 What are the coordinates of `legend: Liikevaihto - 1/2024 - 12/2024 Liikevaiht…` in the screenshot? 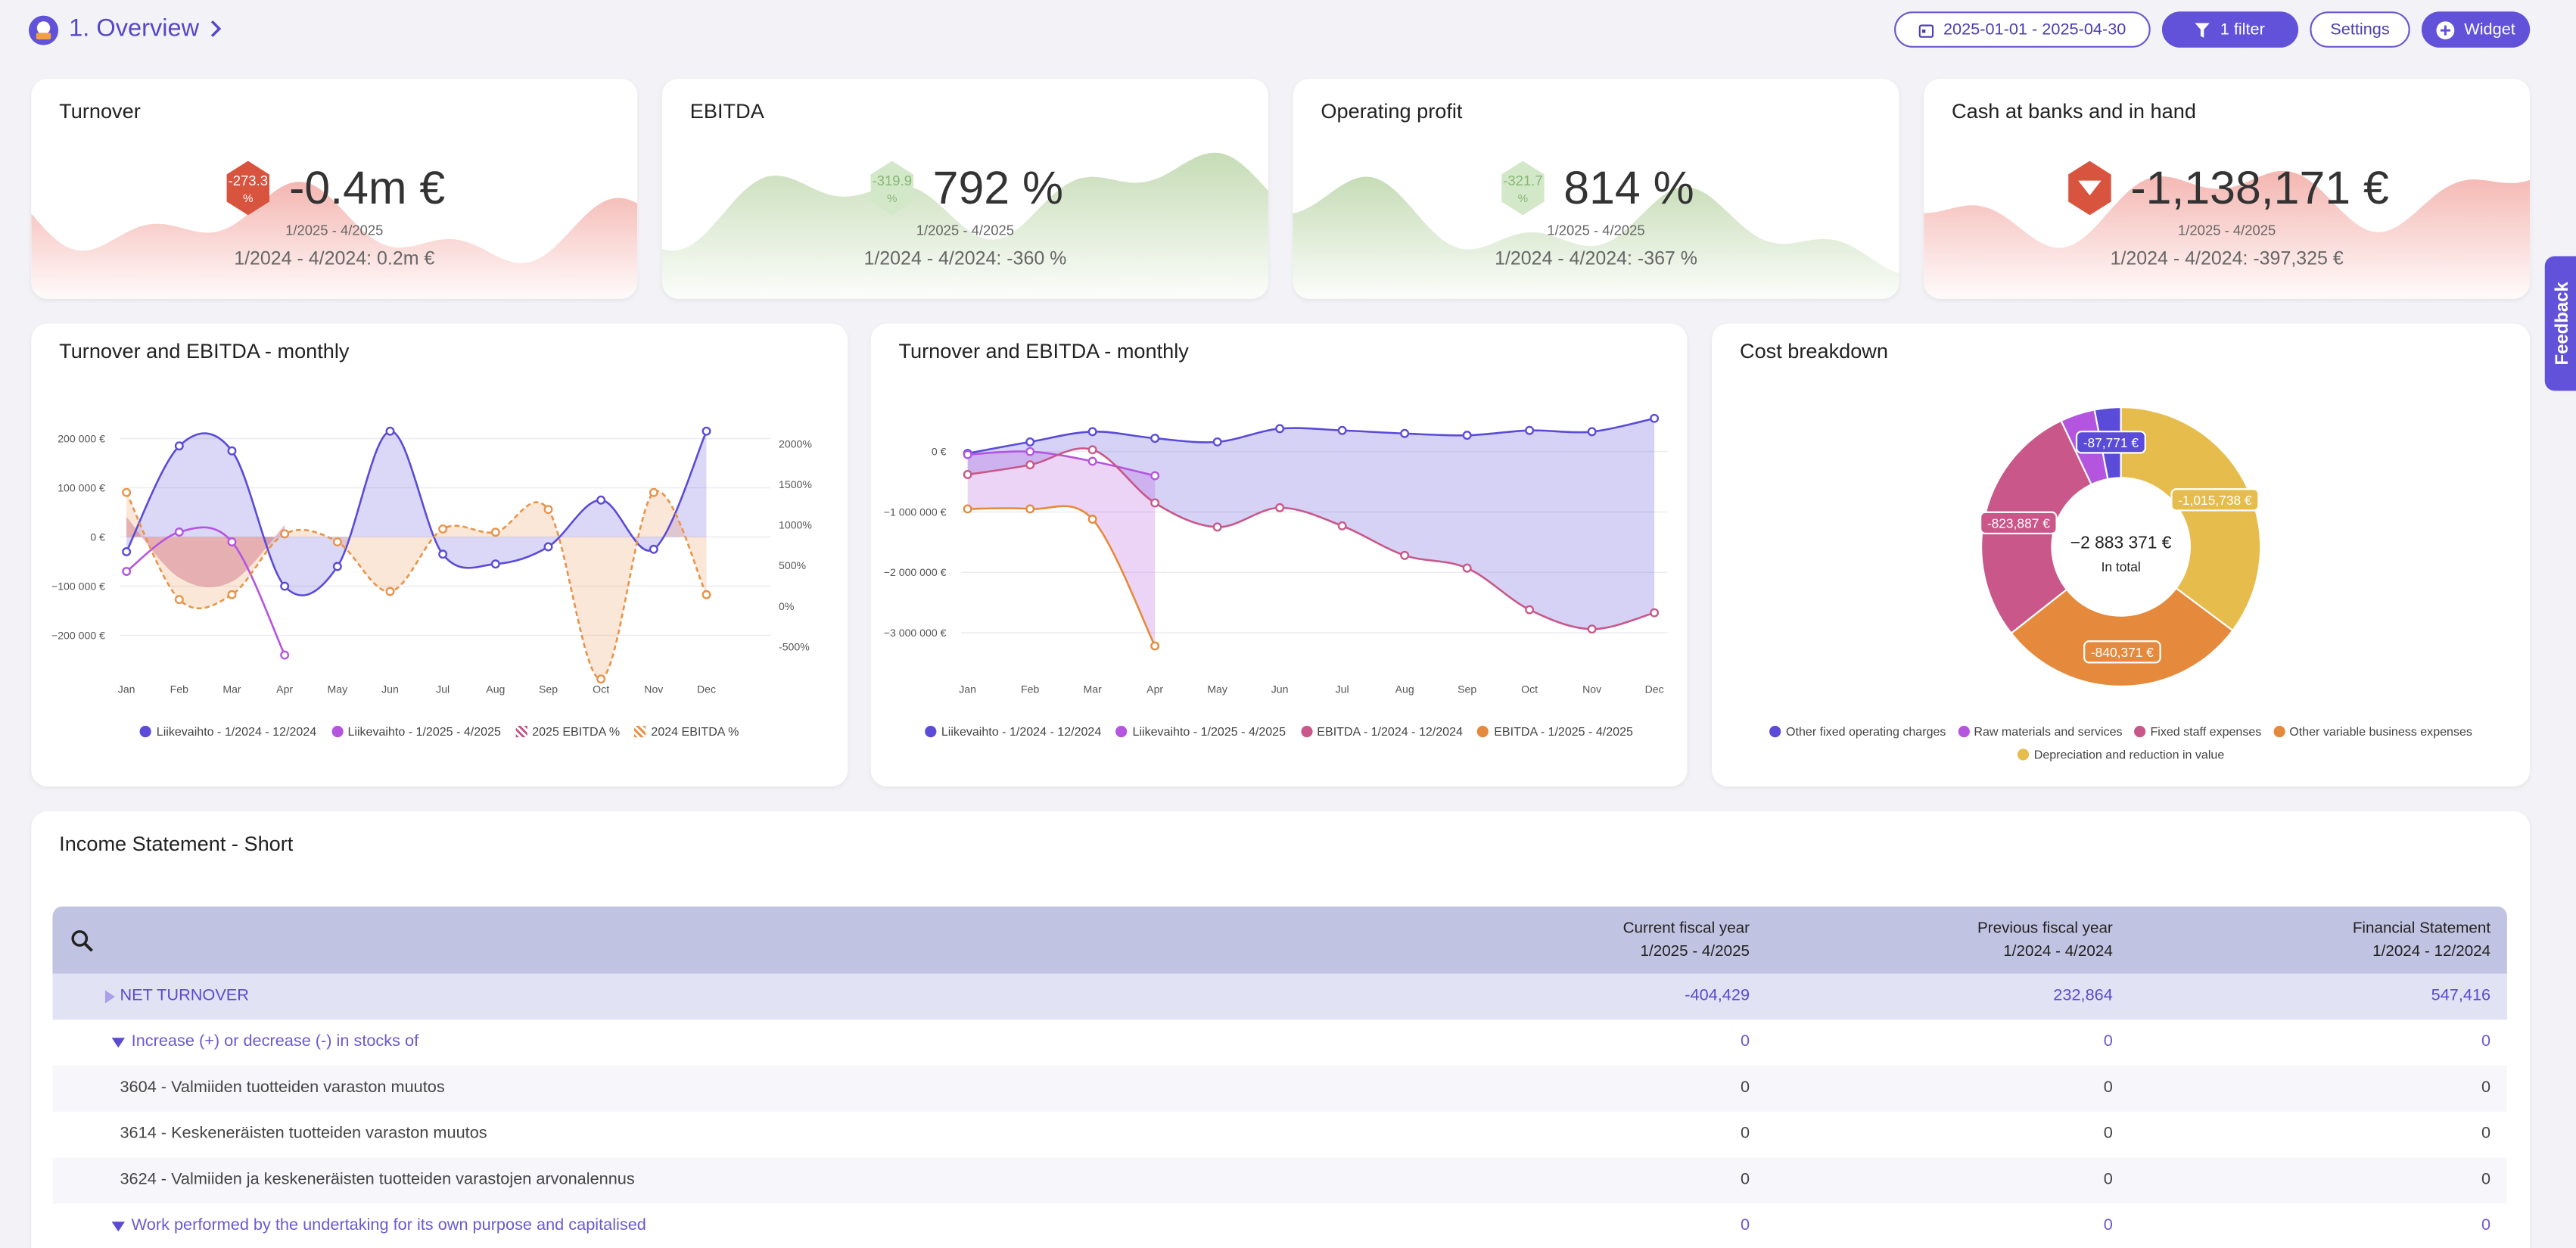 It's located at (1279, 731).